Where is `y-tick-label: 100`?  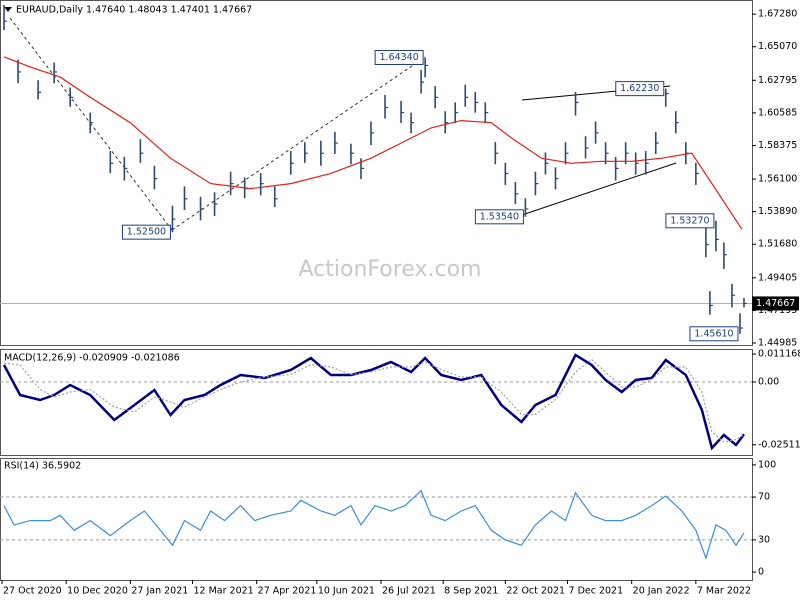
y-tick-label: 100 is located at coordinates (767, 464).